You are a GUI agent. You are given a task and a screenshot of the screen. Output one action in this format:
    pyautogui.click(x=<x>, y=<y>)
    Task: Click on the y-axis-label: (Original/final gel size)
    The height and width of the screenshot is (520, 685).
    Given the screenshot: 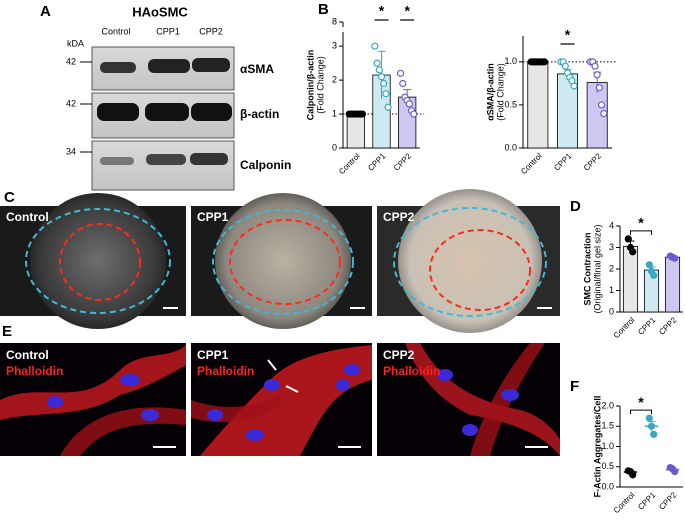 What is the action you would take?
    pyautogui.click(x=597, y=268)
    